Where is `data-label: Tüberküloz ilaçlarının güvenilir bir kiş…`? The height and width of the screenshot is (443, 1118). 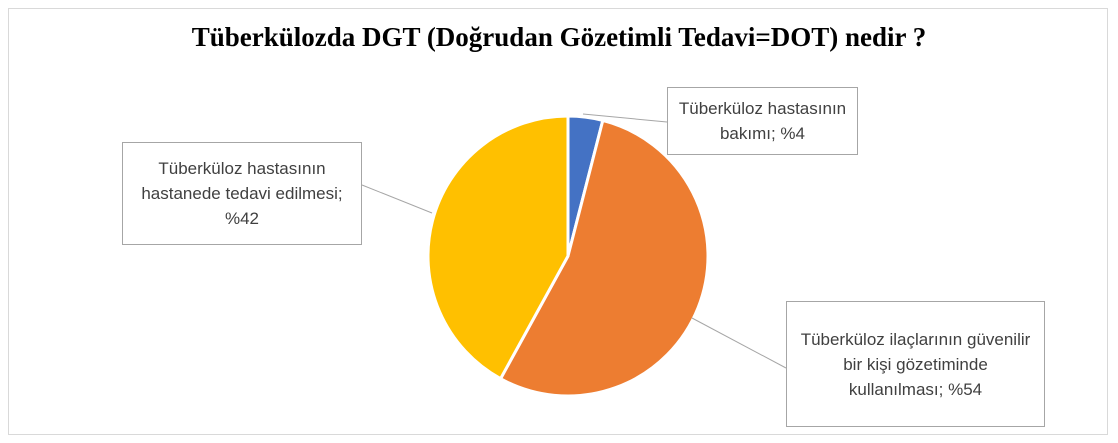
data-label: Tüberküloz ilaçlarının güvenilir bir kiş… is located at coordinates (915, 364).